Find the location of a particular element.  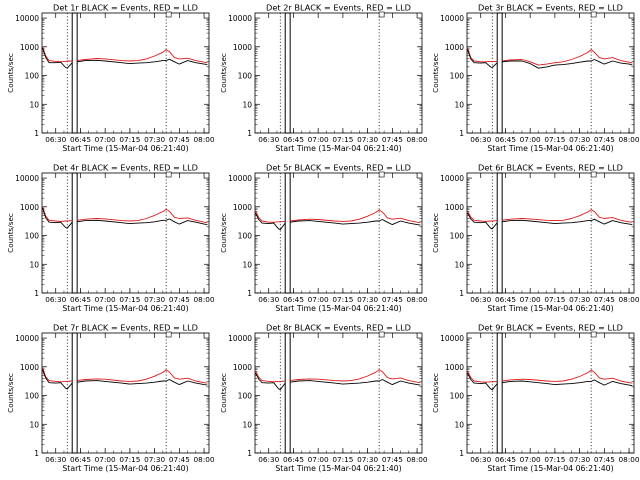

panel-title: Det 3r BLACK = Events, RED = LLD is located at coordinates (550, 8).